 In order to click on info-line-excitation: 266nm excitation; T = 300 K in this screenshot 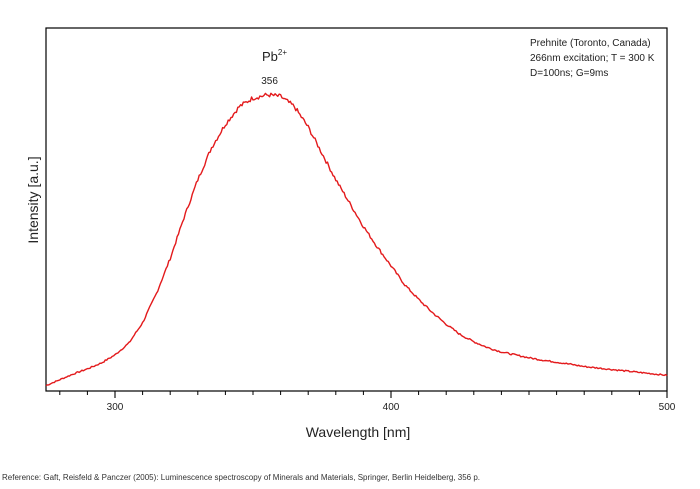, I will do `click(592, 58)`.